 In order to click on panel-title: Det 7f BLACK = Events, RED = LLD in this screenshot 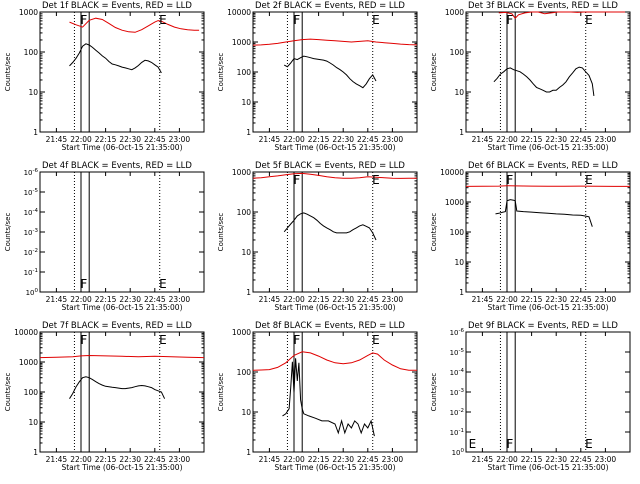, I will do `click(117, 326)`.